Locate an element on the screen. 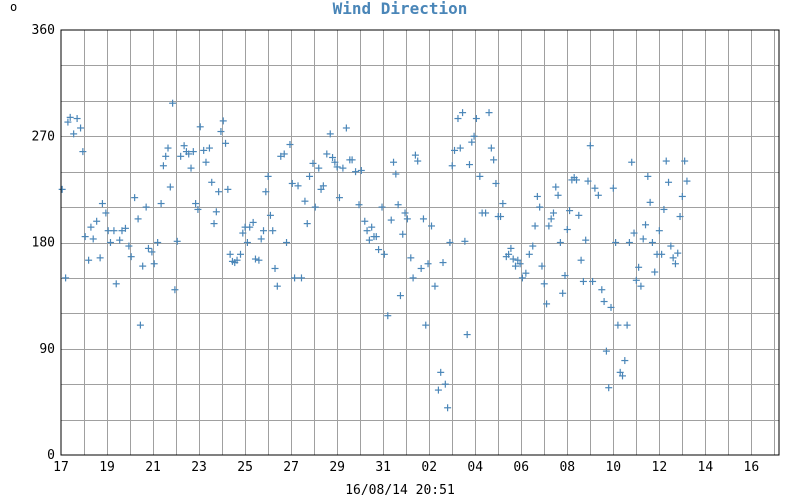 The height and width of the screenshot is (500, 800). chart-title: Wind Direction is located at coordinates (400, 9).